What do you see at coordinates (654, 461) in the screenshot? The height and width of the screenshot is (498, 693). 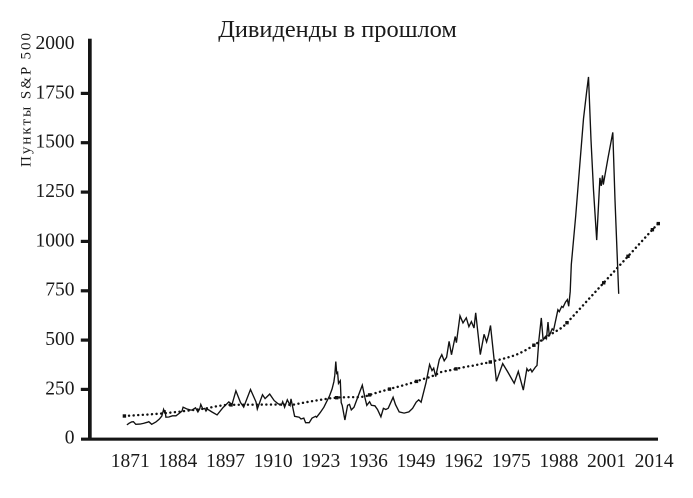 I see `svg-text: 2014` at bounding box center [654, 461].